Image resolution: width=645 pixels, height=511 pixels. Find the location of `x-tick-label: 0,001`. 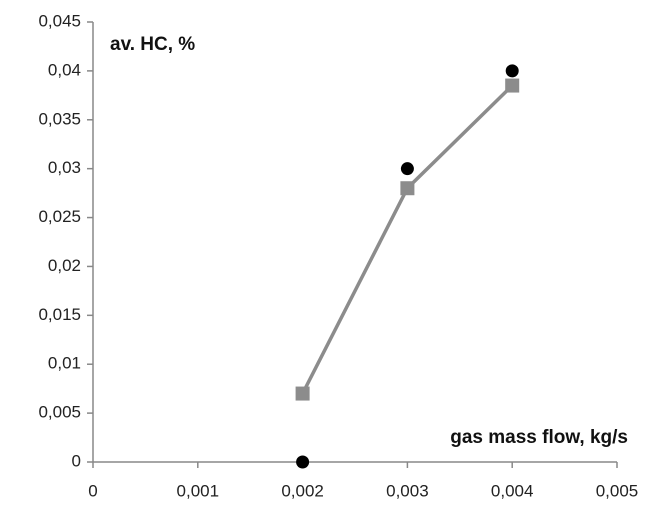

x-tick-label: 0,001 is located at coordinates (198, 490).